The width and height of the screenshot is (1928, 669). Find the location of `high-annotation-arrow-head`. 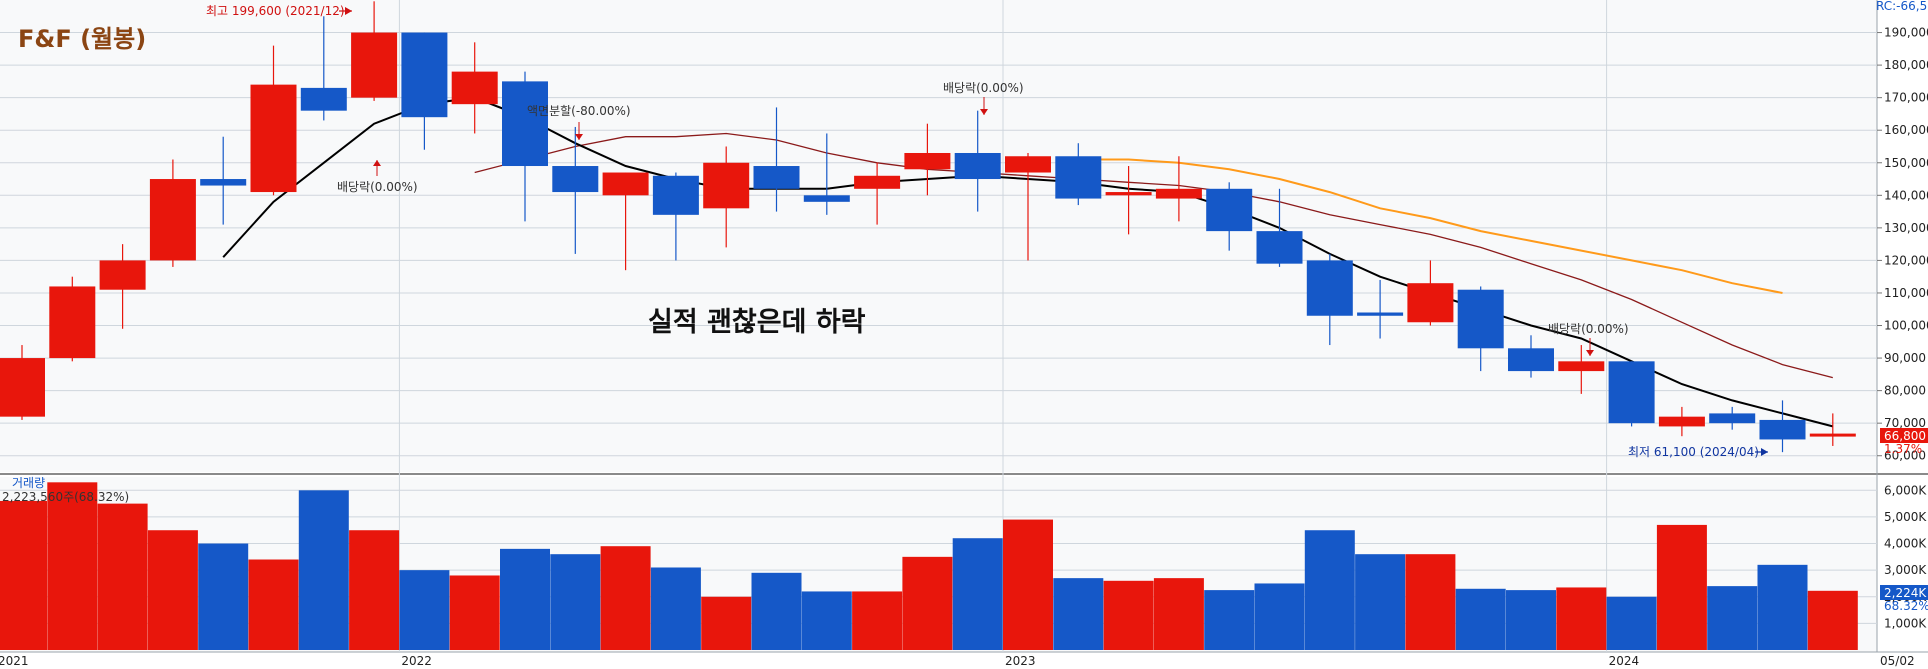

high-annotation-arrow-head is located at coordinates (348, 11).